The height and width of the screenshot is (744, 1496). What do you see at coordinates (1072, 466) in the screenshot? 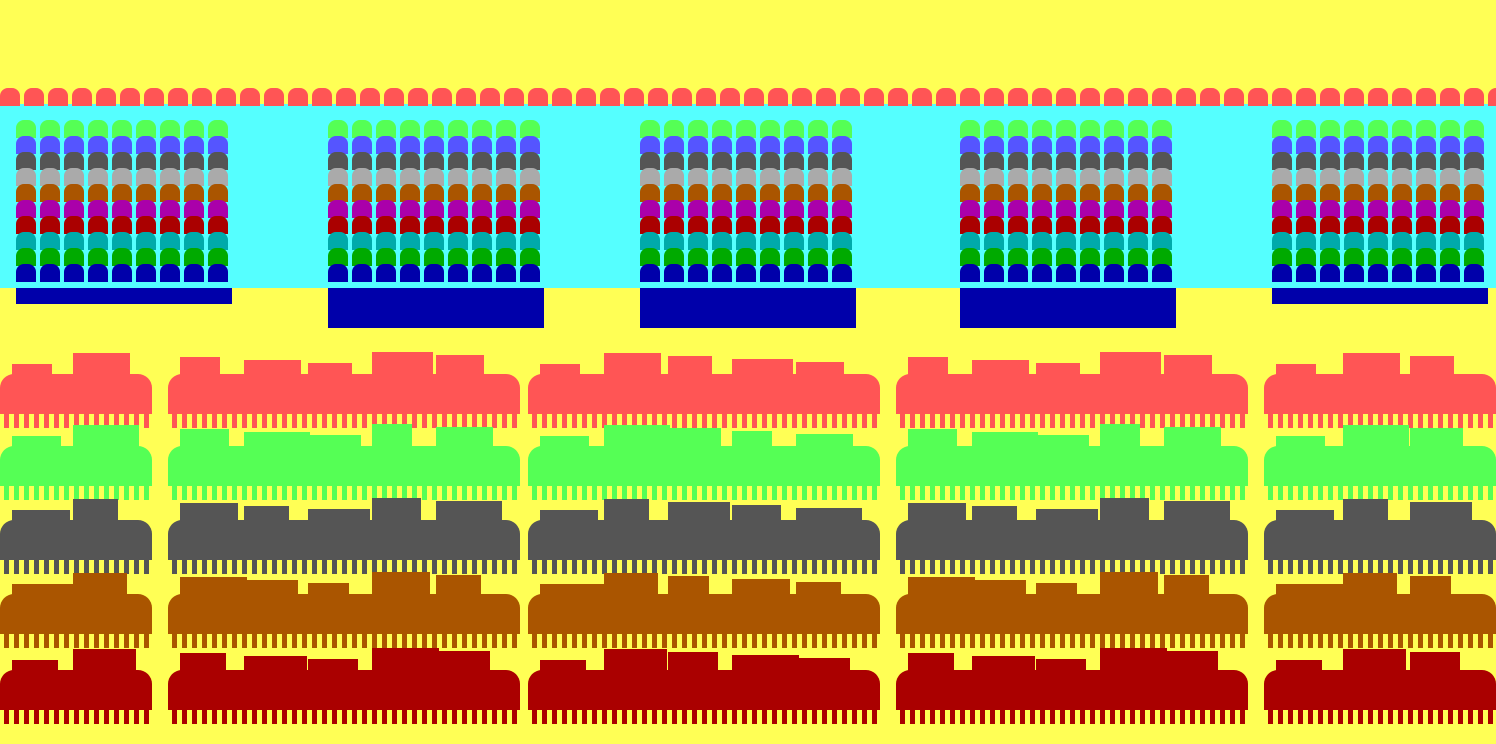
I see `skyline-block` at bounding box center [1072, 466].